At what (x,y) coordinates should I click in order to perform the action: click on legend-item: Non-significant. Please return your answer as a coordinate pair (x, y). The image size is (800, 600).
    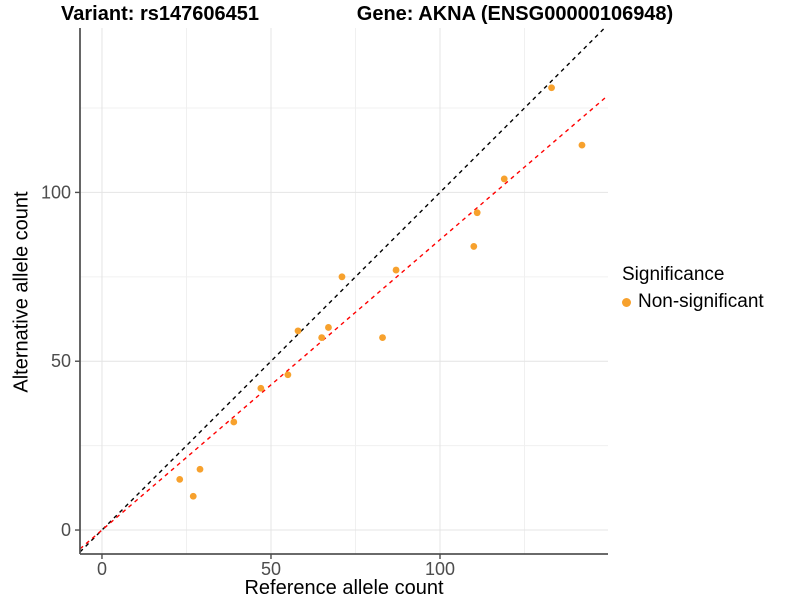
    Looking at the image, I should click on (693, 302).